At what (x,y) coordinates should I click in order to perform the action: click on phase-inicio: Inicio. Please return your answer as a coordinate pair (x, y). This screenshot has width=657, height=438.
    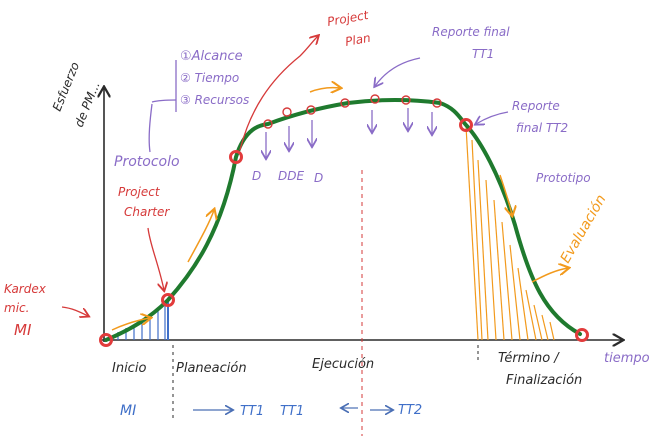
    Looking at the image, I should click on (129, 368).